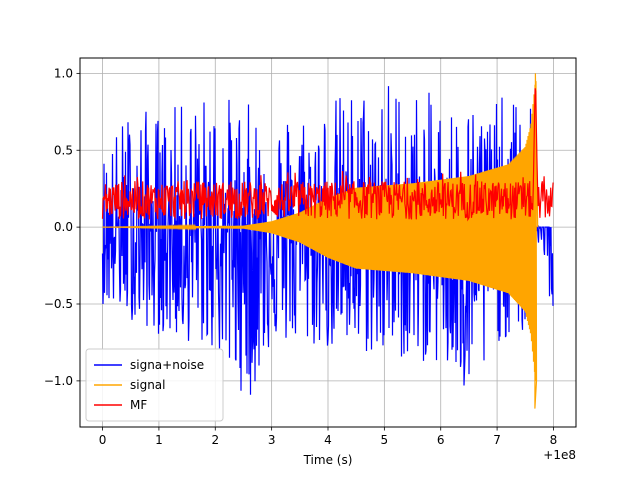 This screenshot has height=480, width=640. I want to click on x-tick-label: 8, so click(554, 440).